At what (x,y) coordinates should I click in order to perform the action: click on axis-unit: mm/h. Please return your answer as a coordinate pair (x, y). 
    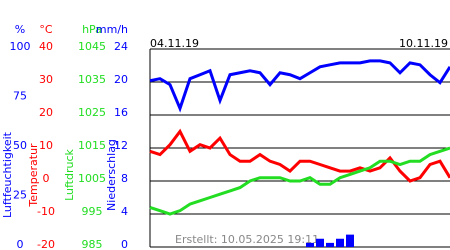
    Looking at the image, I should click on (112, 29).